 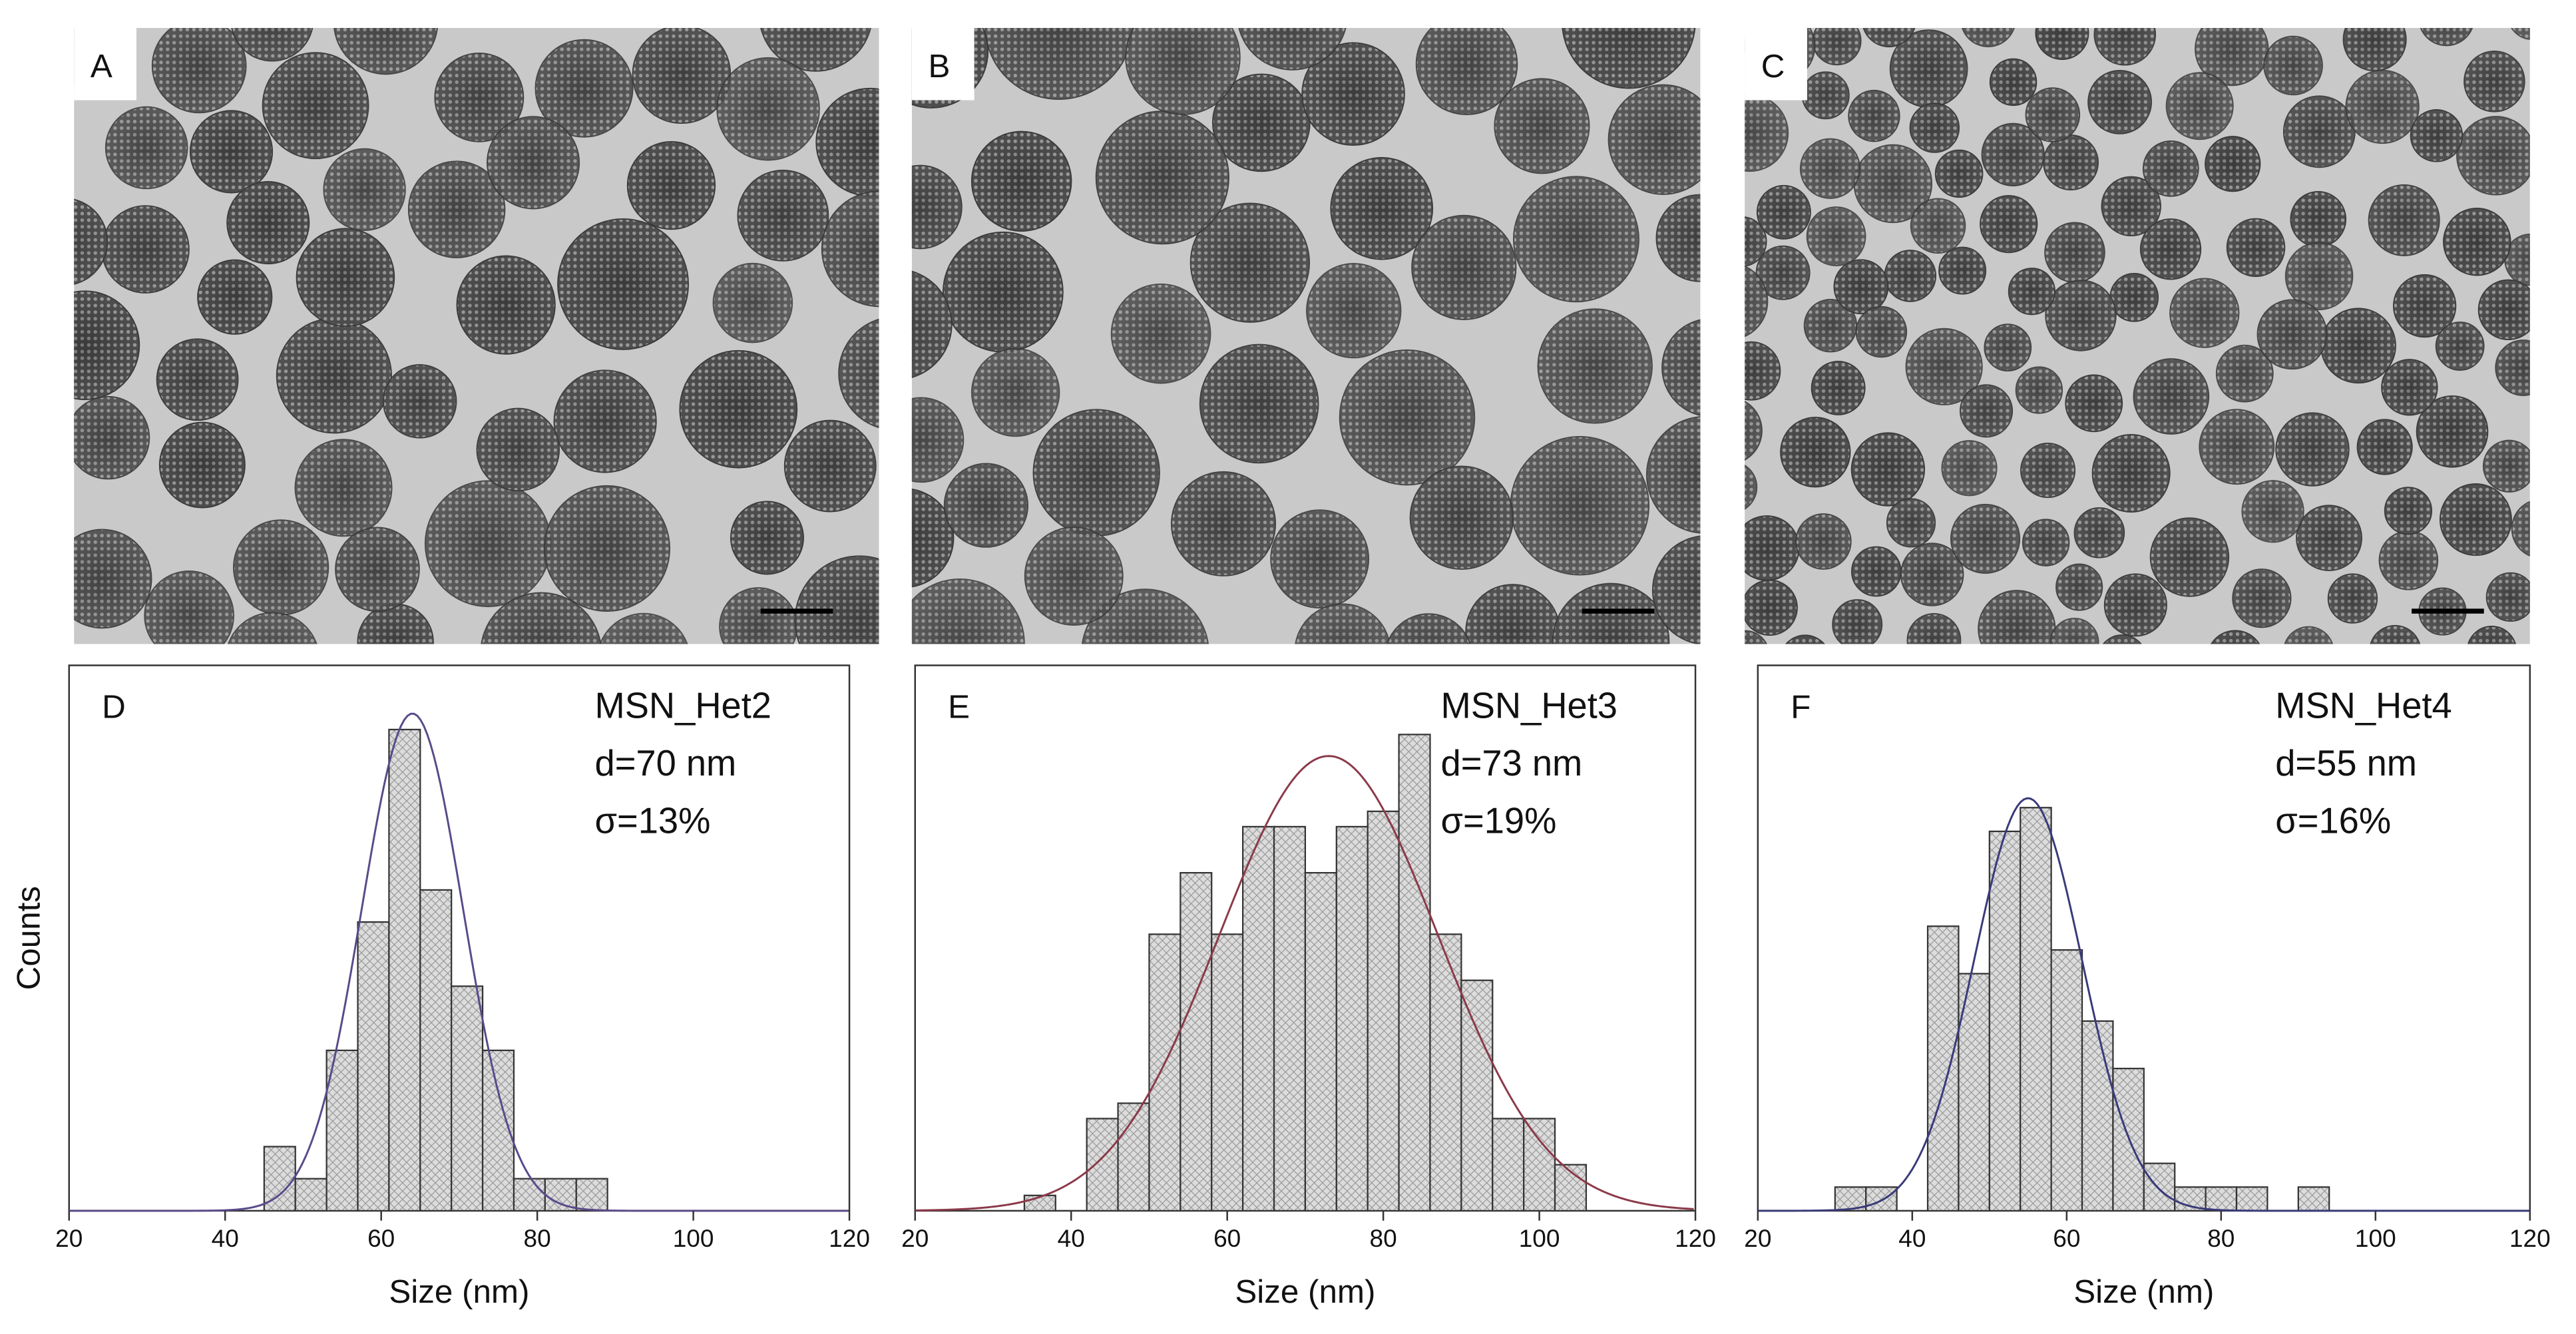 What do you see at coordinates (2346, 763) in the screenshot?
I see `annotation: d=55 nm` at bounding box center [2346, 763].